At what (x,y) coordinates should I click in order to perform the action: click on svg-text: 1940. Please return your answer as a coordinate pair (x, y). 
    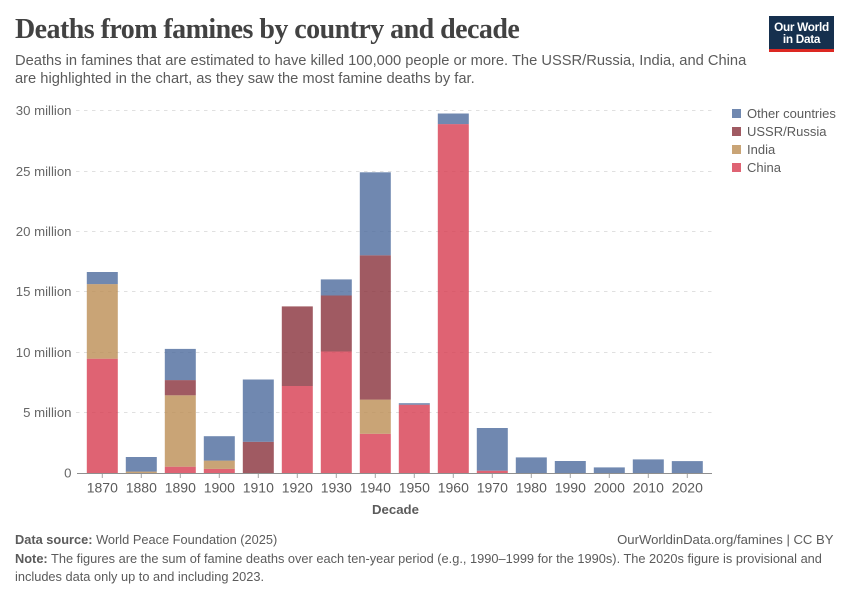
    Looking at the image, I should click on (375, 487).